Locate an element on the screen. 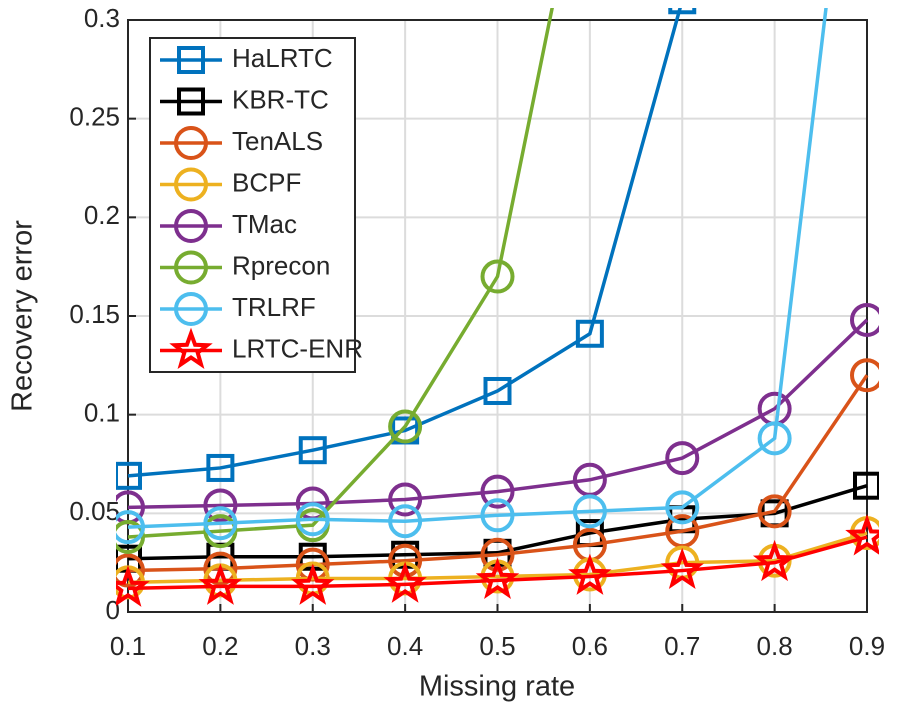 This screenshot has width=900, height=709. x-axis-label: Missing rate is located at coordinates (497, 687).